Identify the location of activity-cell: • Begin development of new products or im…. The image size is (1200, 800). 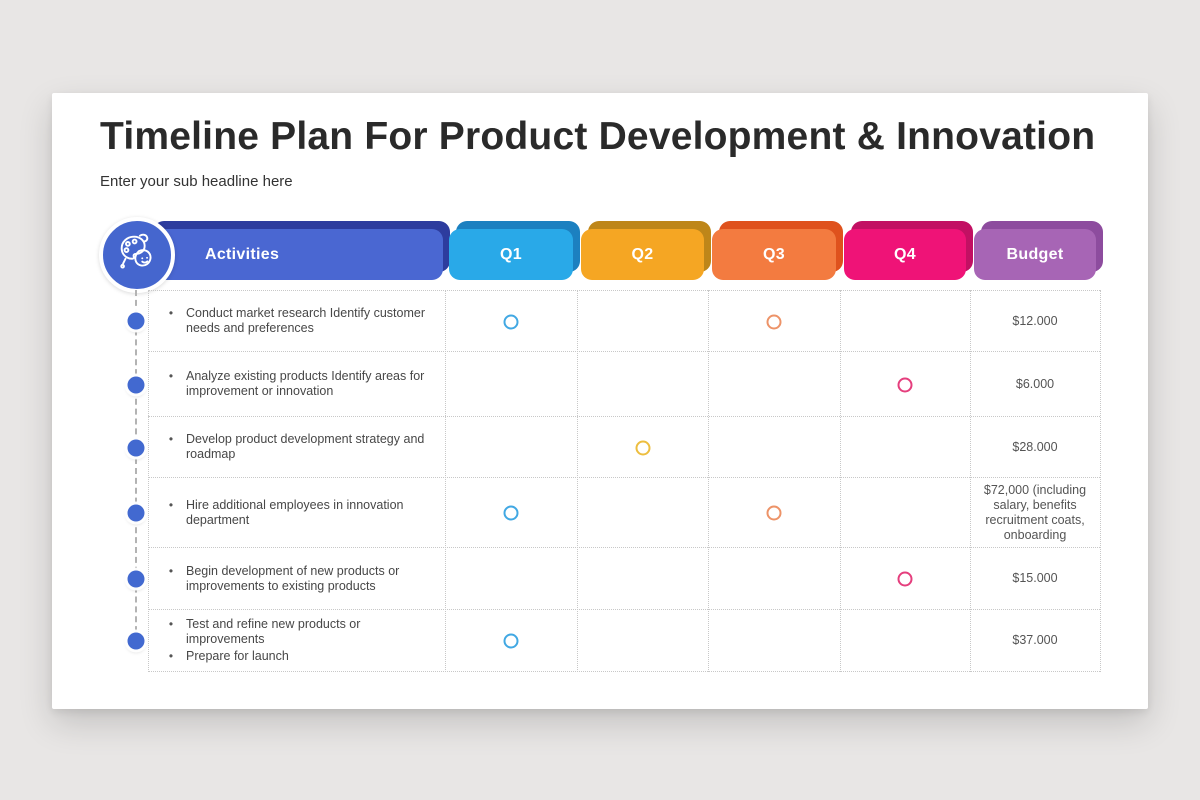
(296, 578).